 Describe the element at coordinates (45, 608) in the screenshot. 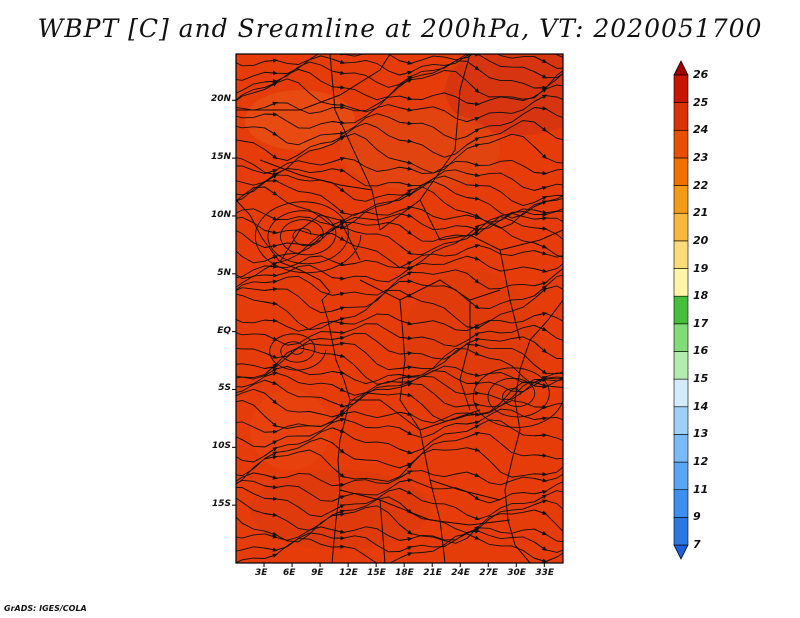

I see `grads-credit: GrADS: IGES/COLA` at that location.